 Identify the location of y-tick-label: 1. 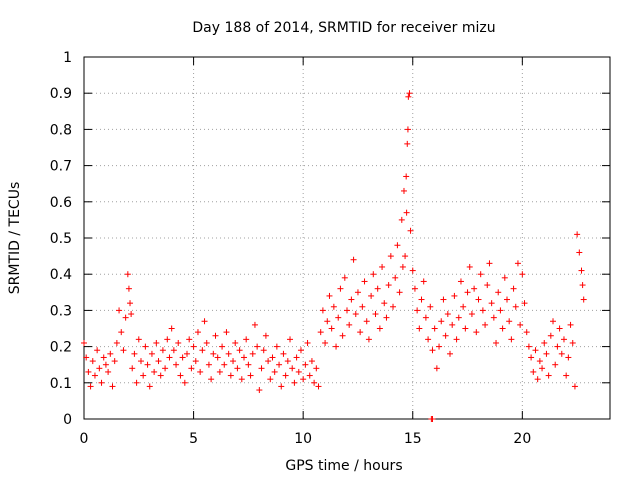
(67, 58).